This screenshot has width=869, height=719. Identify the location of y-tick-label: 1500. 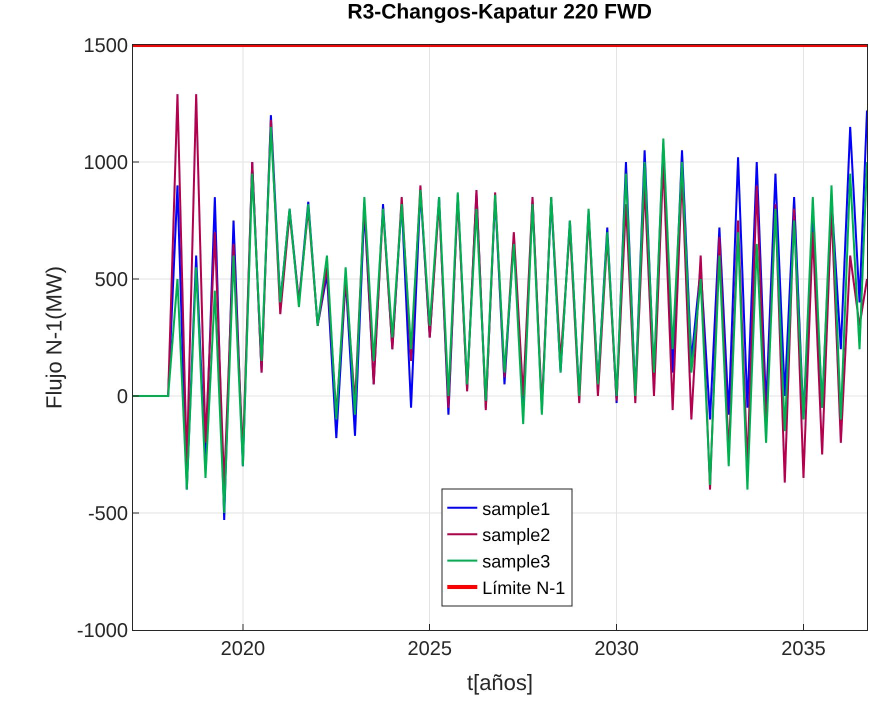
(106, 46).